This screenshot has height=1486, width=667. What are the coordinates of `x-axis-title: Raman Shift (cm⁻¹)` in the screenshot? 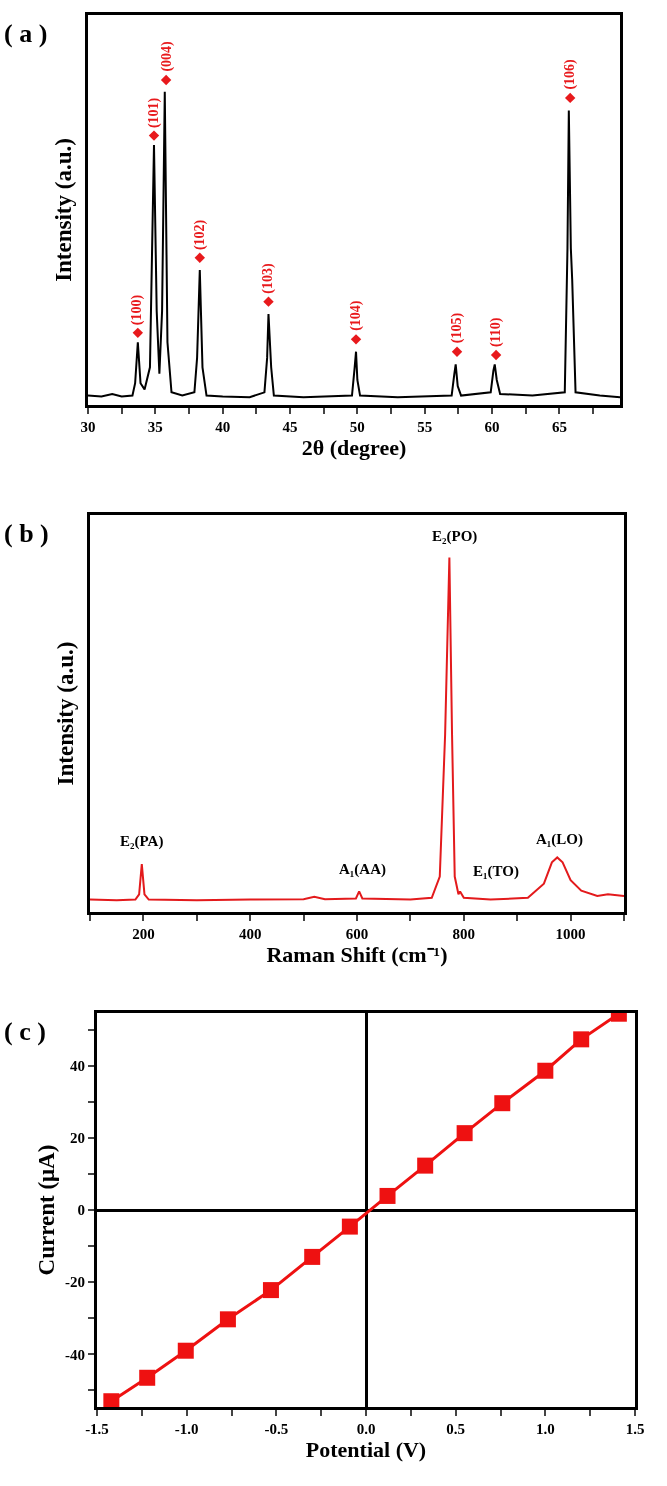 It's located at (357, 954).